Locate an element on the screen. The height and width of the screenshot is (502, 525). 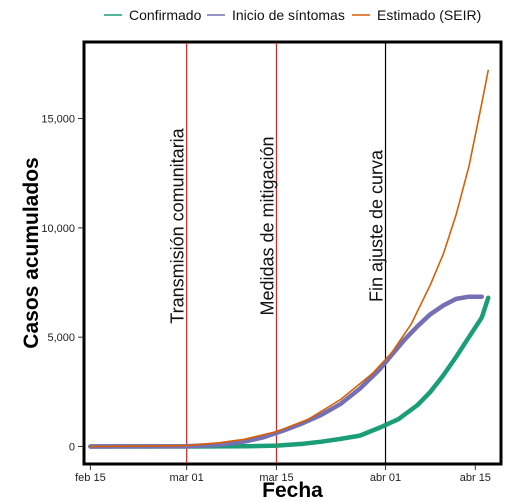
y-tick-label-2: 10,000 is located at coordinates (58, 229).